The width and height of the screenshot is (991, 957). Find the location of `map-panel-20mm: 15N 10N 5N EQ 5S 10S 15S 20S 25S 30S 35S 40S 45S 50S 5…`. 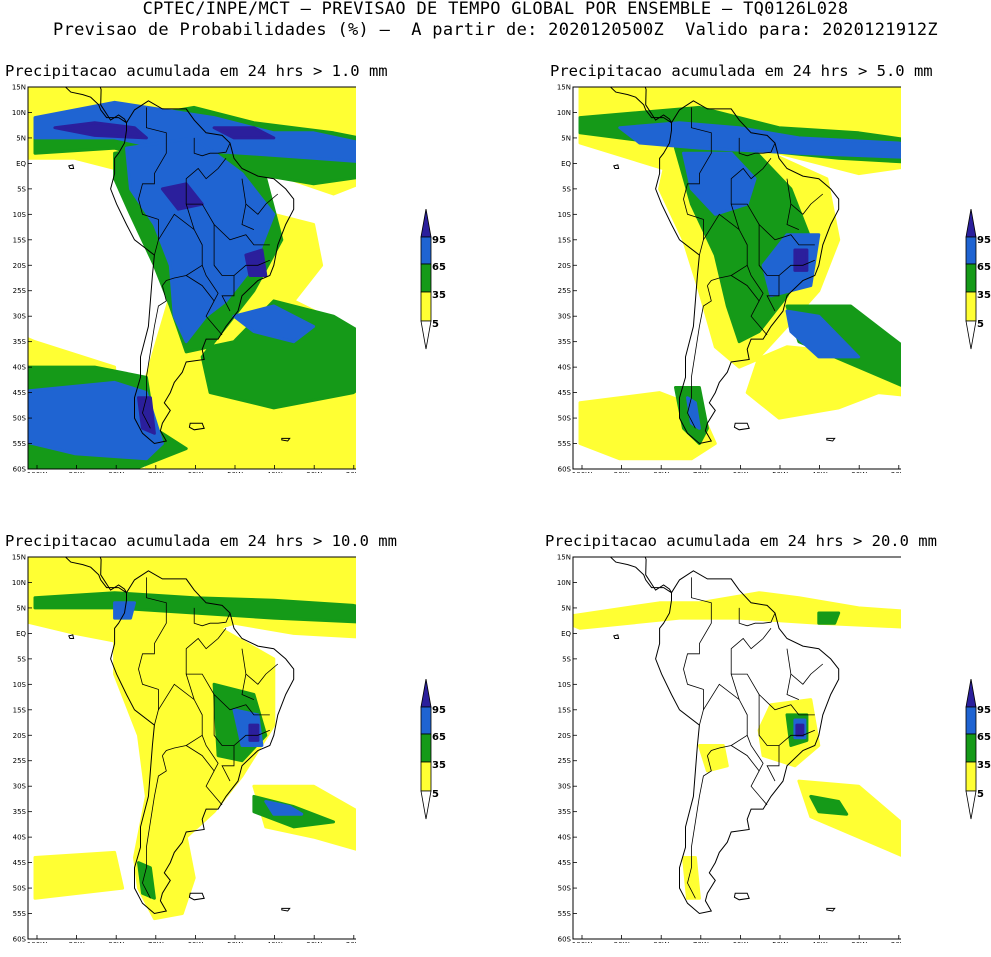

map-panel-20mm: 15N 10N 5N EQ 5S 10S 15S 20S 25S 30S 35S 40S 45S 50S 5… is located at coordinates (724, 748).